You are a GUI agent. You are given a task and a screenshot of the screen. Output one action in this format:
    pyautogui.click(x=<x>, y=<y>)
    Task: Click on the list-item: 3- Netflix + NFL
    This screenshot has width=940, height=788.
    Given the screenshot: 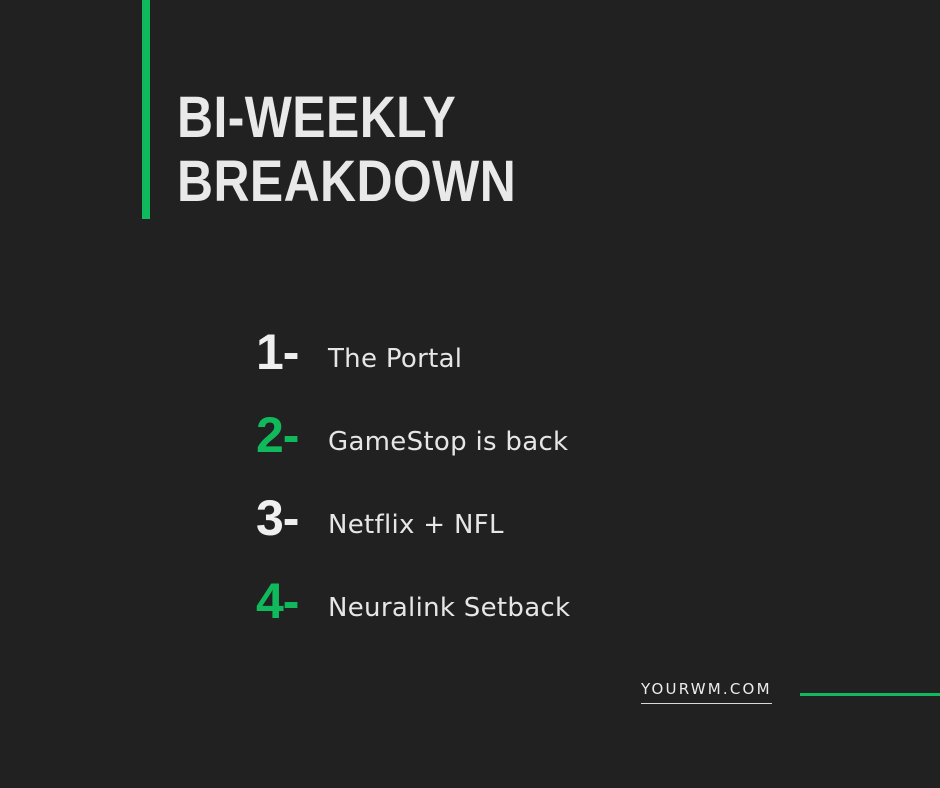 What is the action you would take?
    pyautogui.click(x=566, y=501)
    